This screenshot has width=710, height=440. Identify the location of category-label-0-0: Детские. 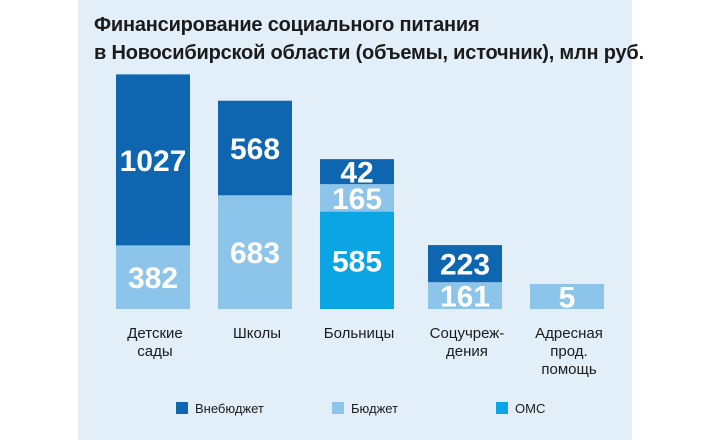
(155, 333).